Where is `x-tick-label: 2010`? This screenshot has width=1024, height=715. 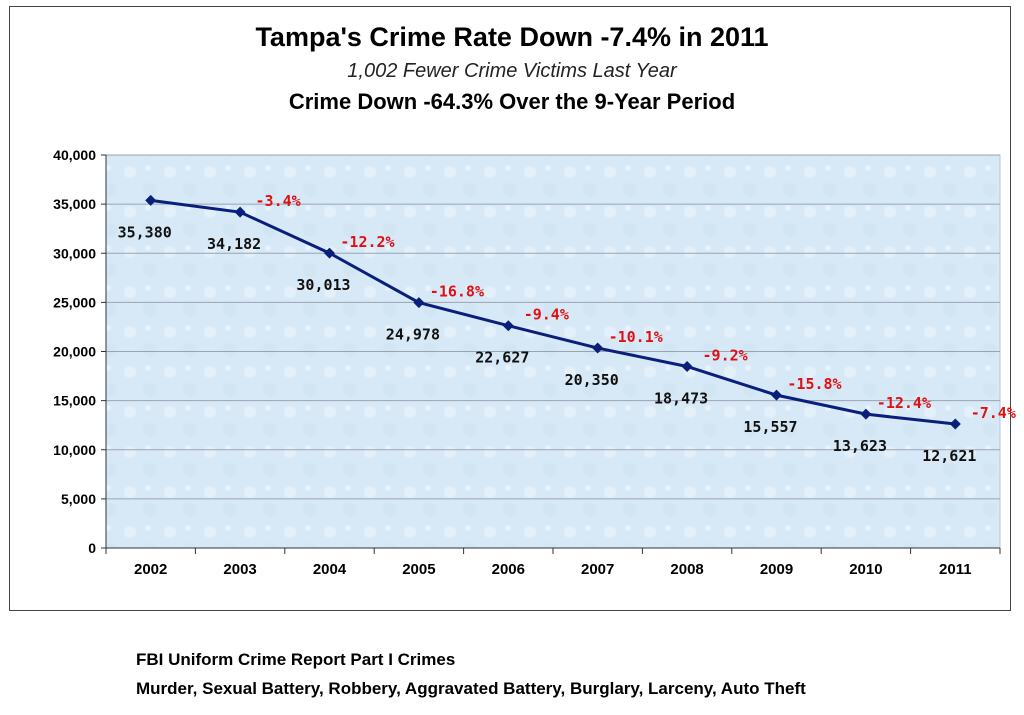
x-tick-label: 2010 is located at coordinates (865, 569).